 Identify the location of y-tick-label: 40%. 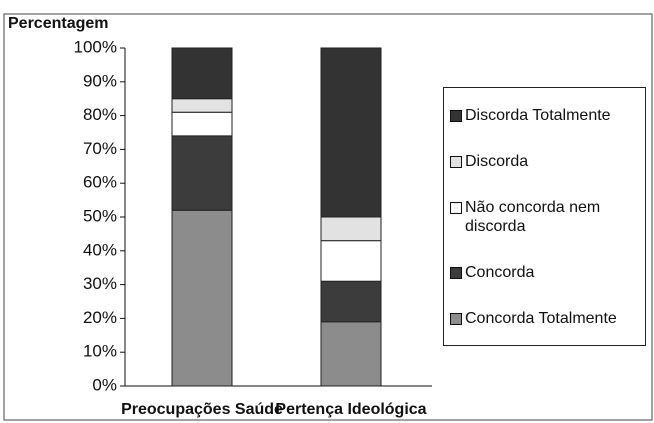
(100, 249).